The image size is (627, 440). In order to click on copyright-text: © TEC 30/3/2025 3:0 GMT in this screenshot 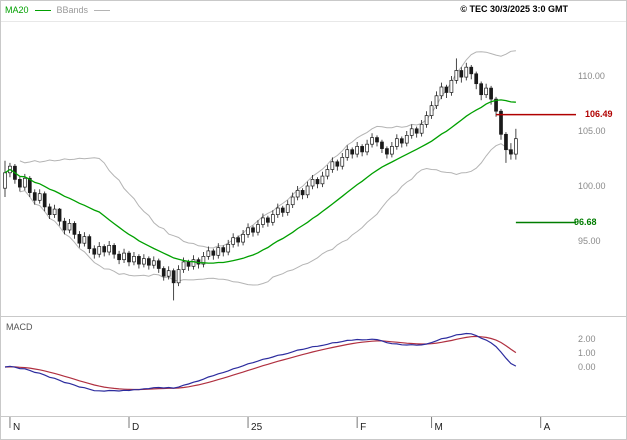, I will do `click(514, 9)`.